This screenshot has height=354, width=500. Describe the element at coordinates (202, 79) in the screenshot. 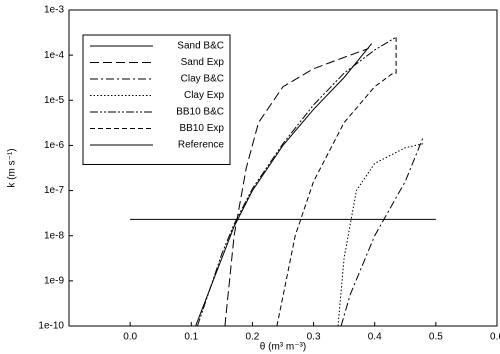

I see `legend-label: Clay B&C` at that location.